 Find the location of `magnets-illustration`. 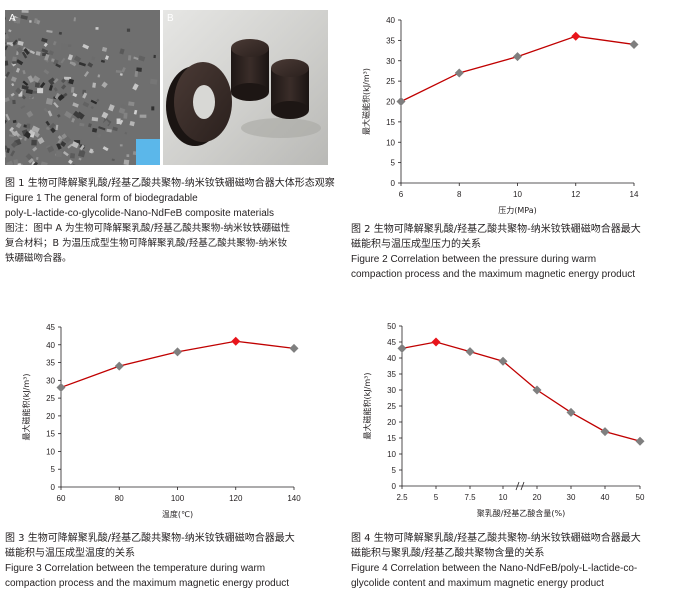

magnets-illustration is located at coordinates (243, 92).